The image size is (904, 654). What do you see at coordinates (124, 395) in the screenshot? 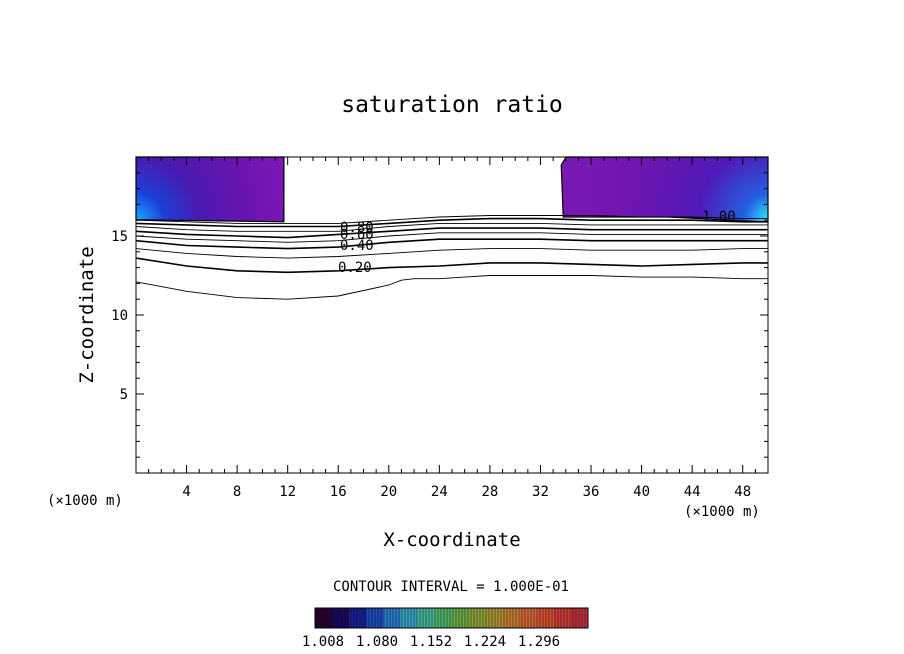
I see `y-tick-label: 5` at bounding box center [124, 395].